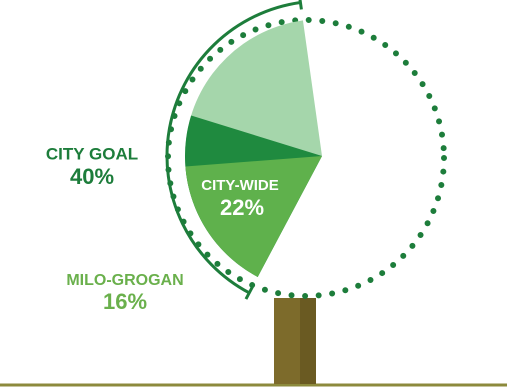 This screenshot has height=390, width=507. What do you see at coordinates (92, 176) in the screenshot?
I see `value-label: 40%` at bounding box center [92, 176].